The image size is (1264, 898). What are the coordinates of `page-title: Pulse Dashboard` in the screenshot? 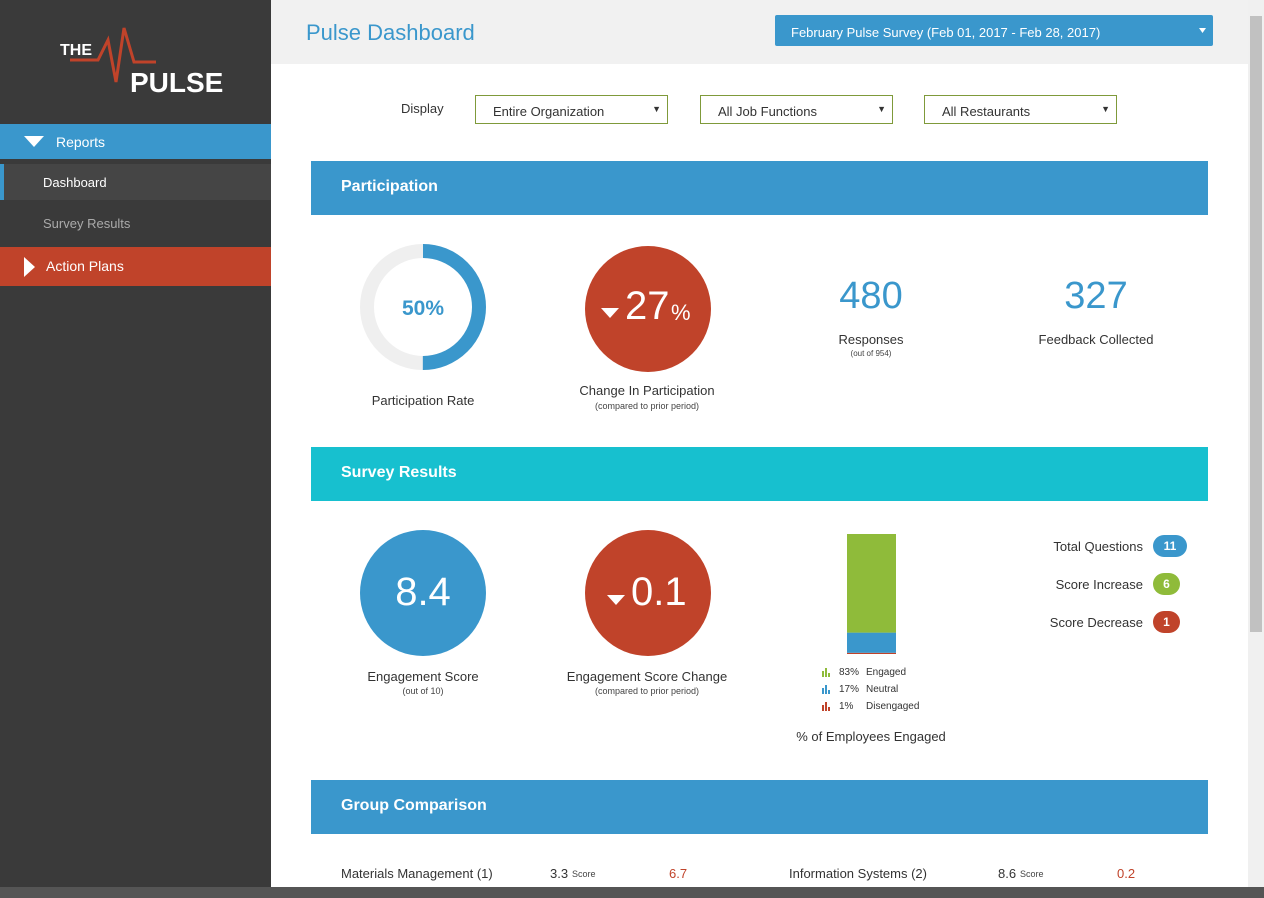 It's located at (390, 32).